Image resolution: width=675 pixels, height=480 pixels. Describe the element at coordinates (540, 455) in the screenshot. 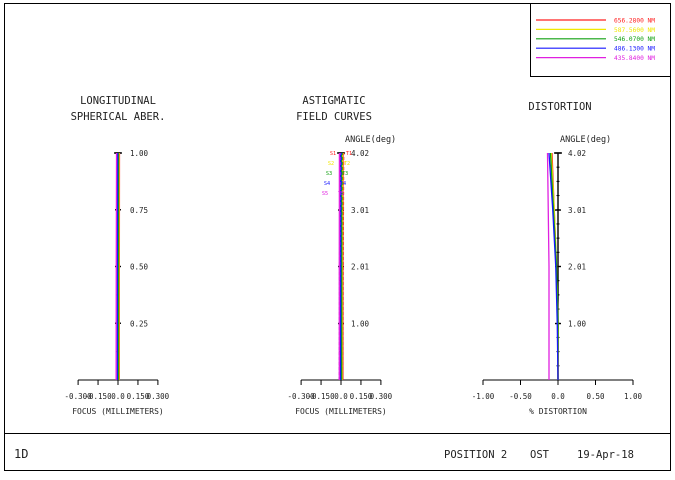

I see `footer-system: OST` at that location.